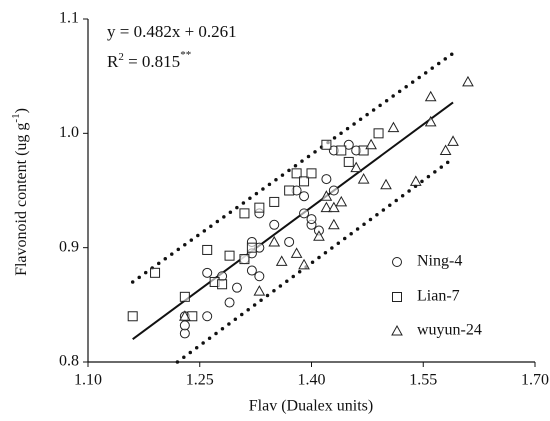 Image resolution: width=550 pixels, height=421 pixels. What do you see at coordinates (311, 406) in the screenshot?
I see `x-axis-label: Flav (Dualex units)` at bounding box center [311, 406].